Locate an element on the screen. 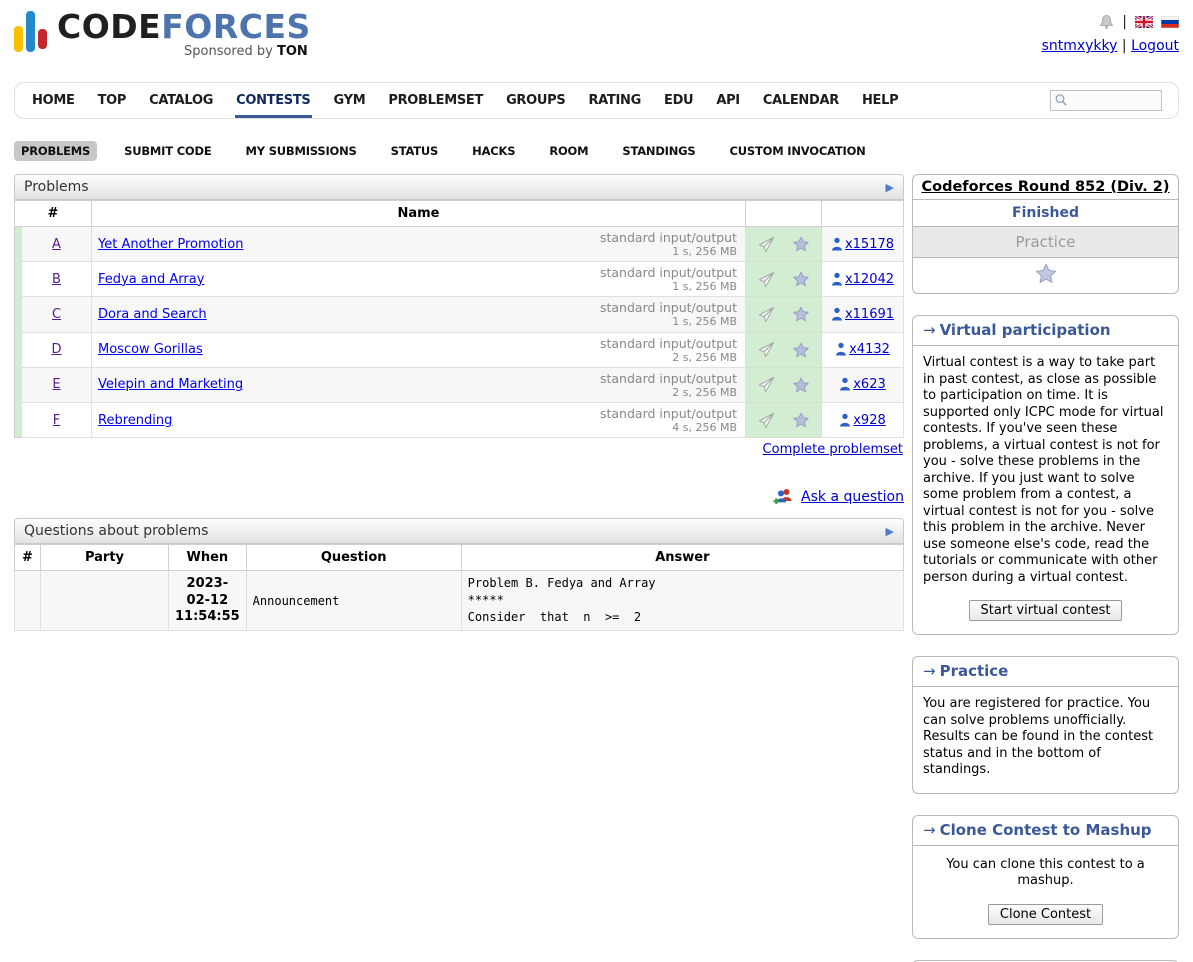 Image resolution: width=1193 pixels, height=962 pixels. contest-mode: Practice is located at coordinates (1045, 242).